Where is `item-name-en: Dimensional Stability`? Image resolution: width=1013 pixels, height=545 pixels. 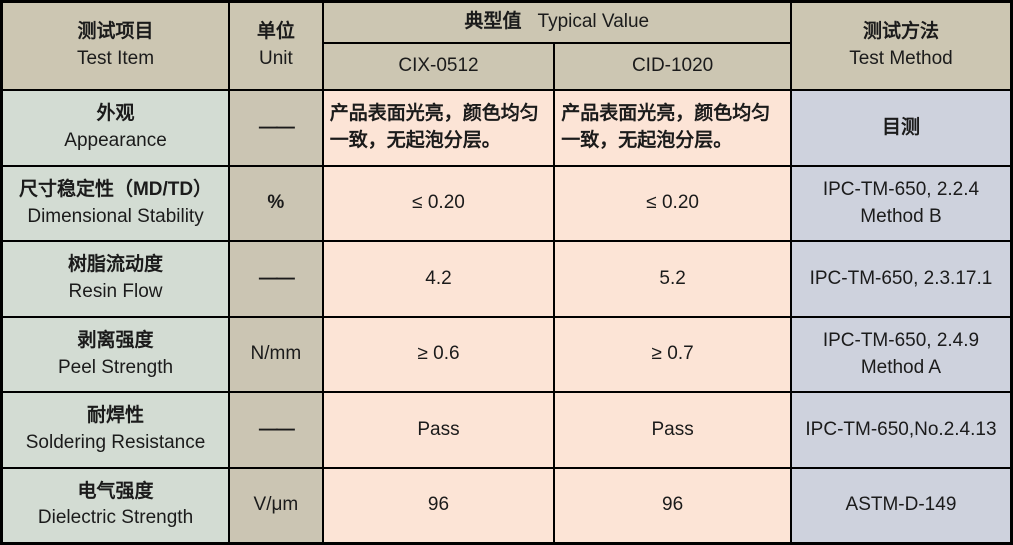
item-name-en: Dimensional Stability is located at coordinates (115, 216).